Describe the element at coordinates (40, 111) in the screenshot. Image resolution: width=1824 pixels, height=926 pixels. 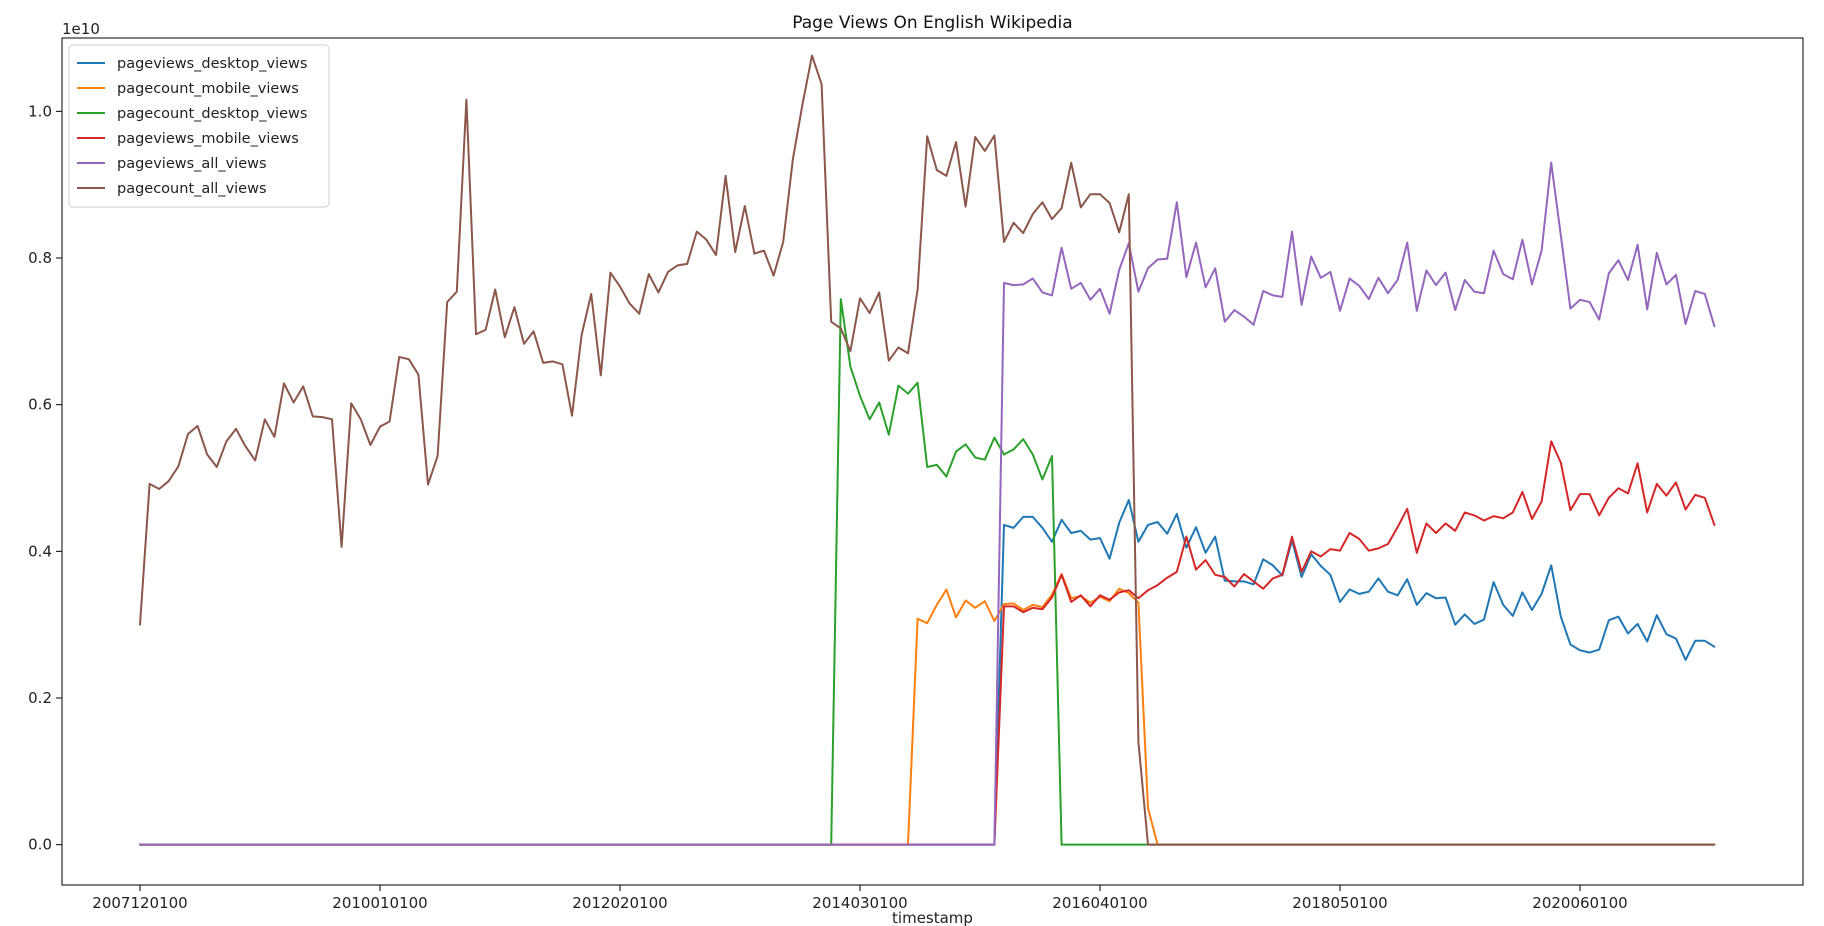
I see `y-tick-label: 1.0` at that location.